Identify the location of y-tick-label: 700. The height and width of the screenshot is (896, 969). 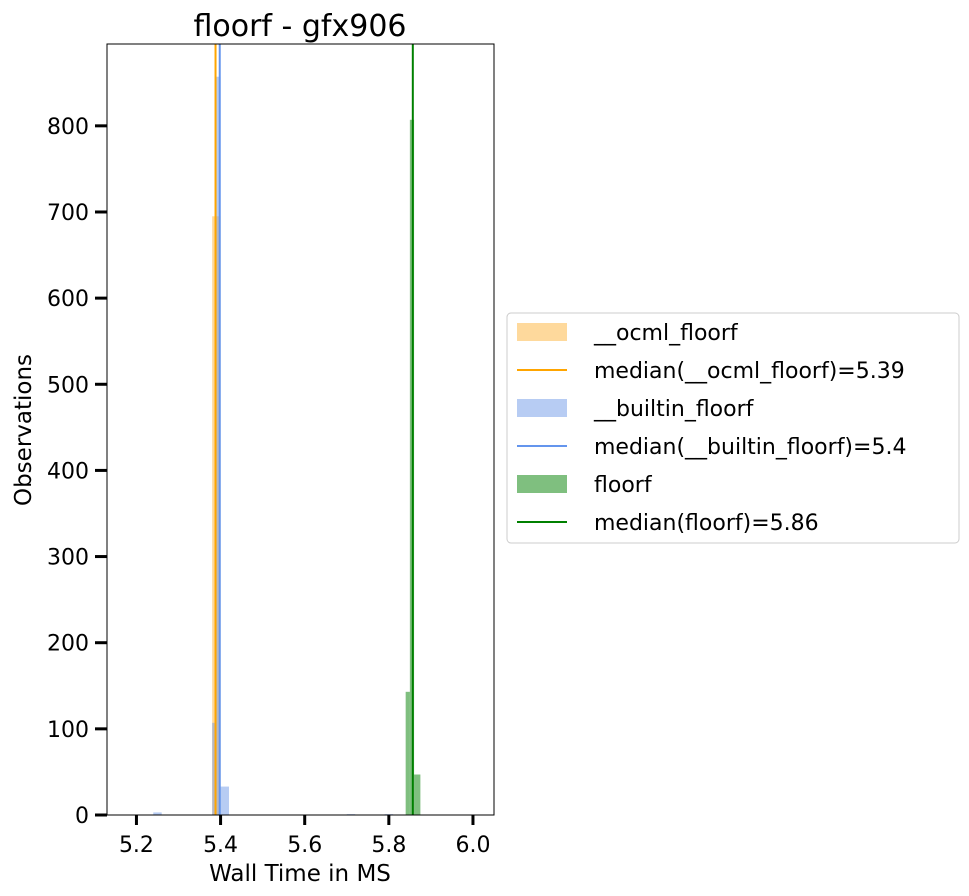
(68, 213).